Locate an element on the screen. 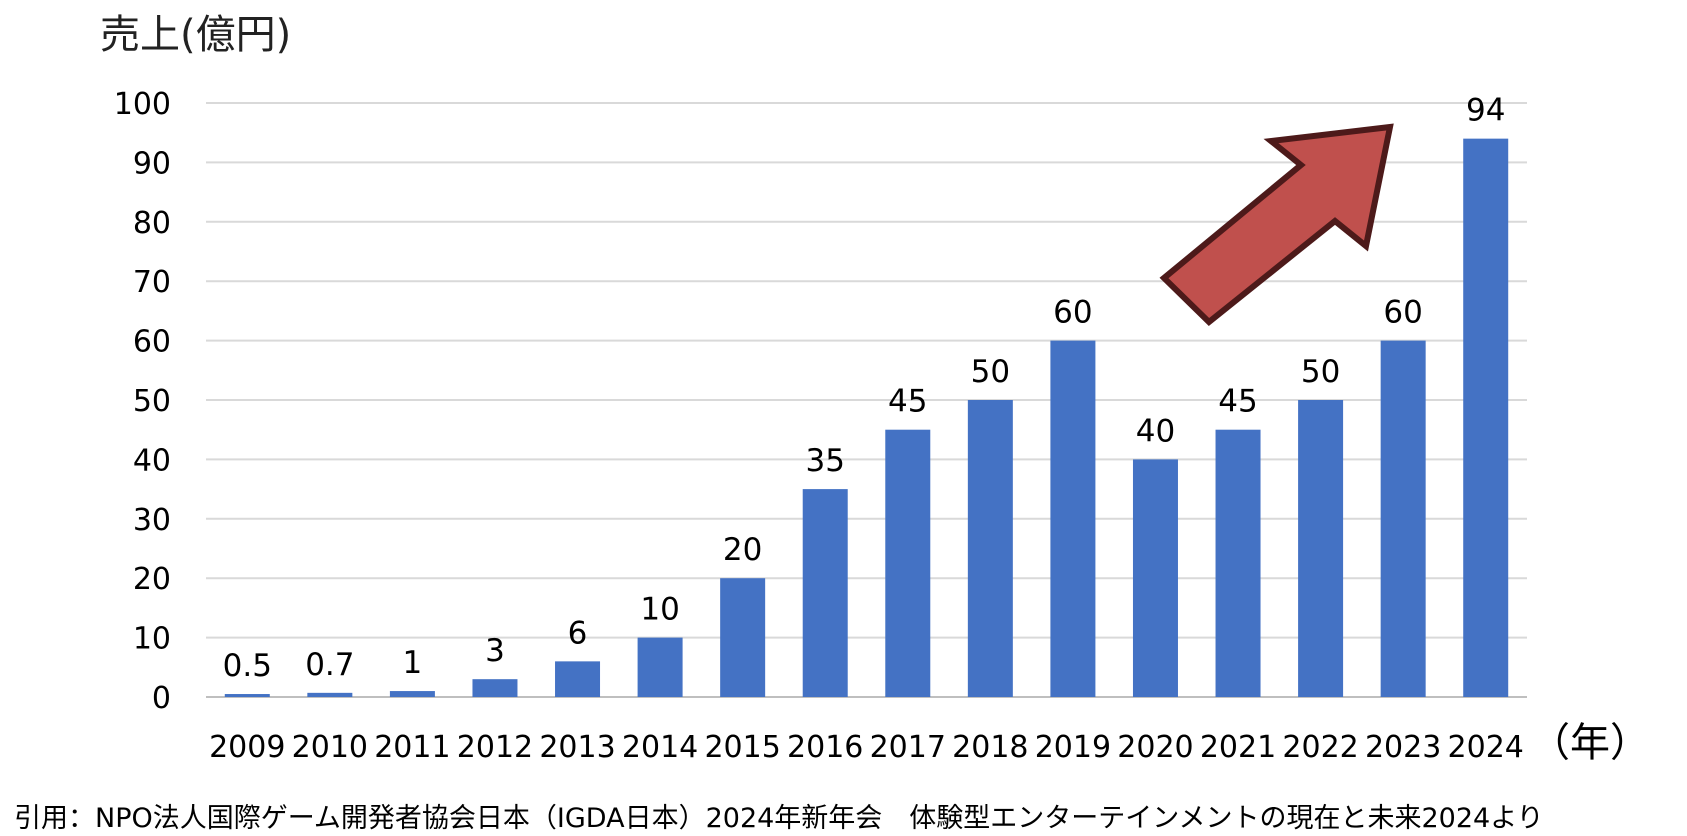 This screenshot has height=836, width=1687. data-label-2024: 94 is located at coordinates (1485, 111).